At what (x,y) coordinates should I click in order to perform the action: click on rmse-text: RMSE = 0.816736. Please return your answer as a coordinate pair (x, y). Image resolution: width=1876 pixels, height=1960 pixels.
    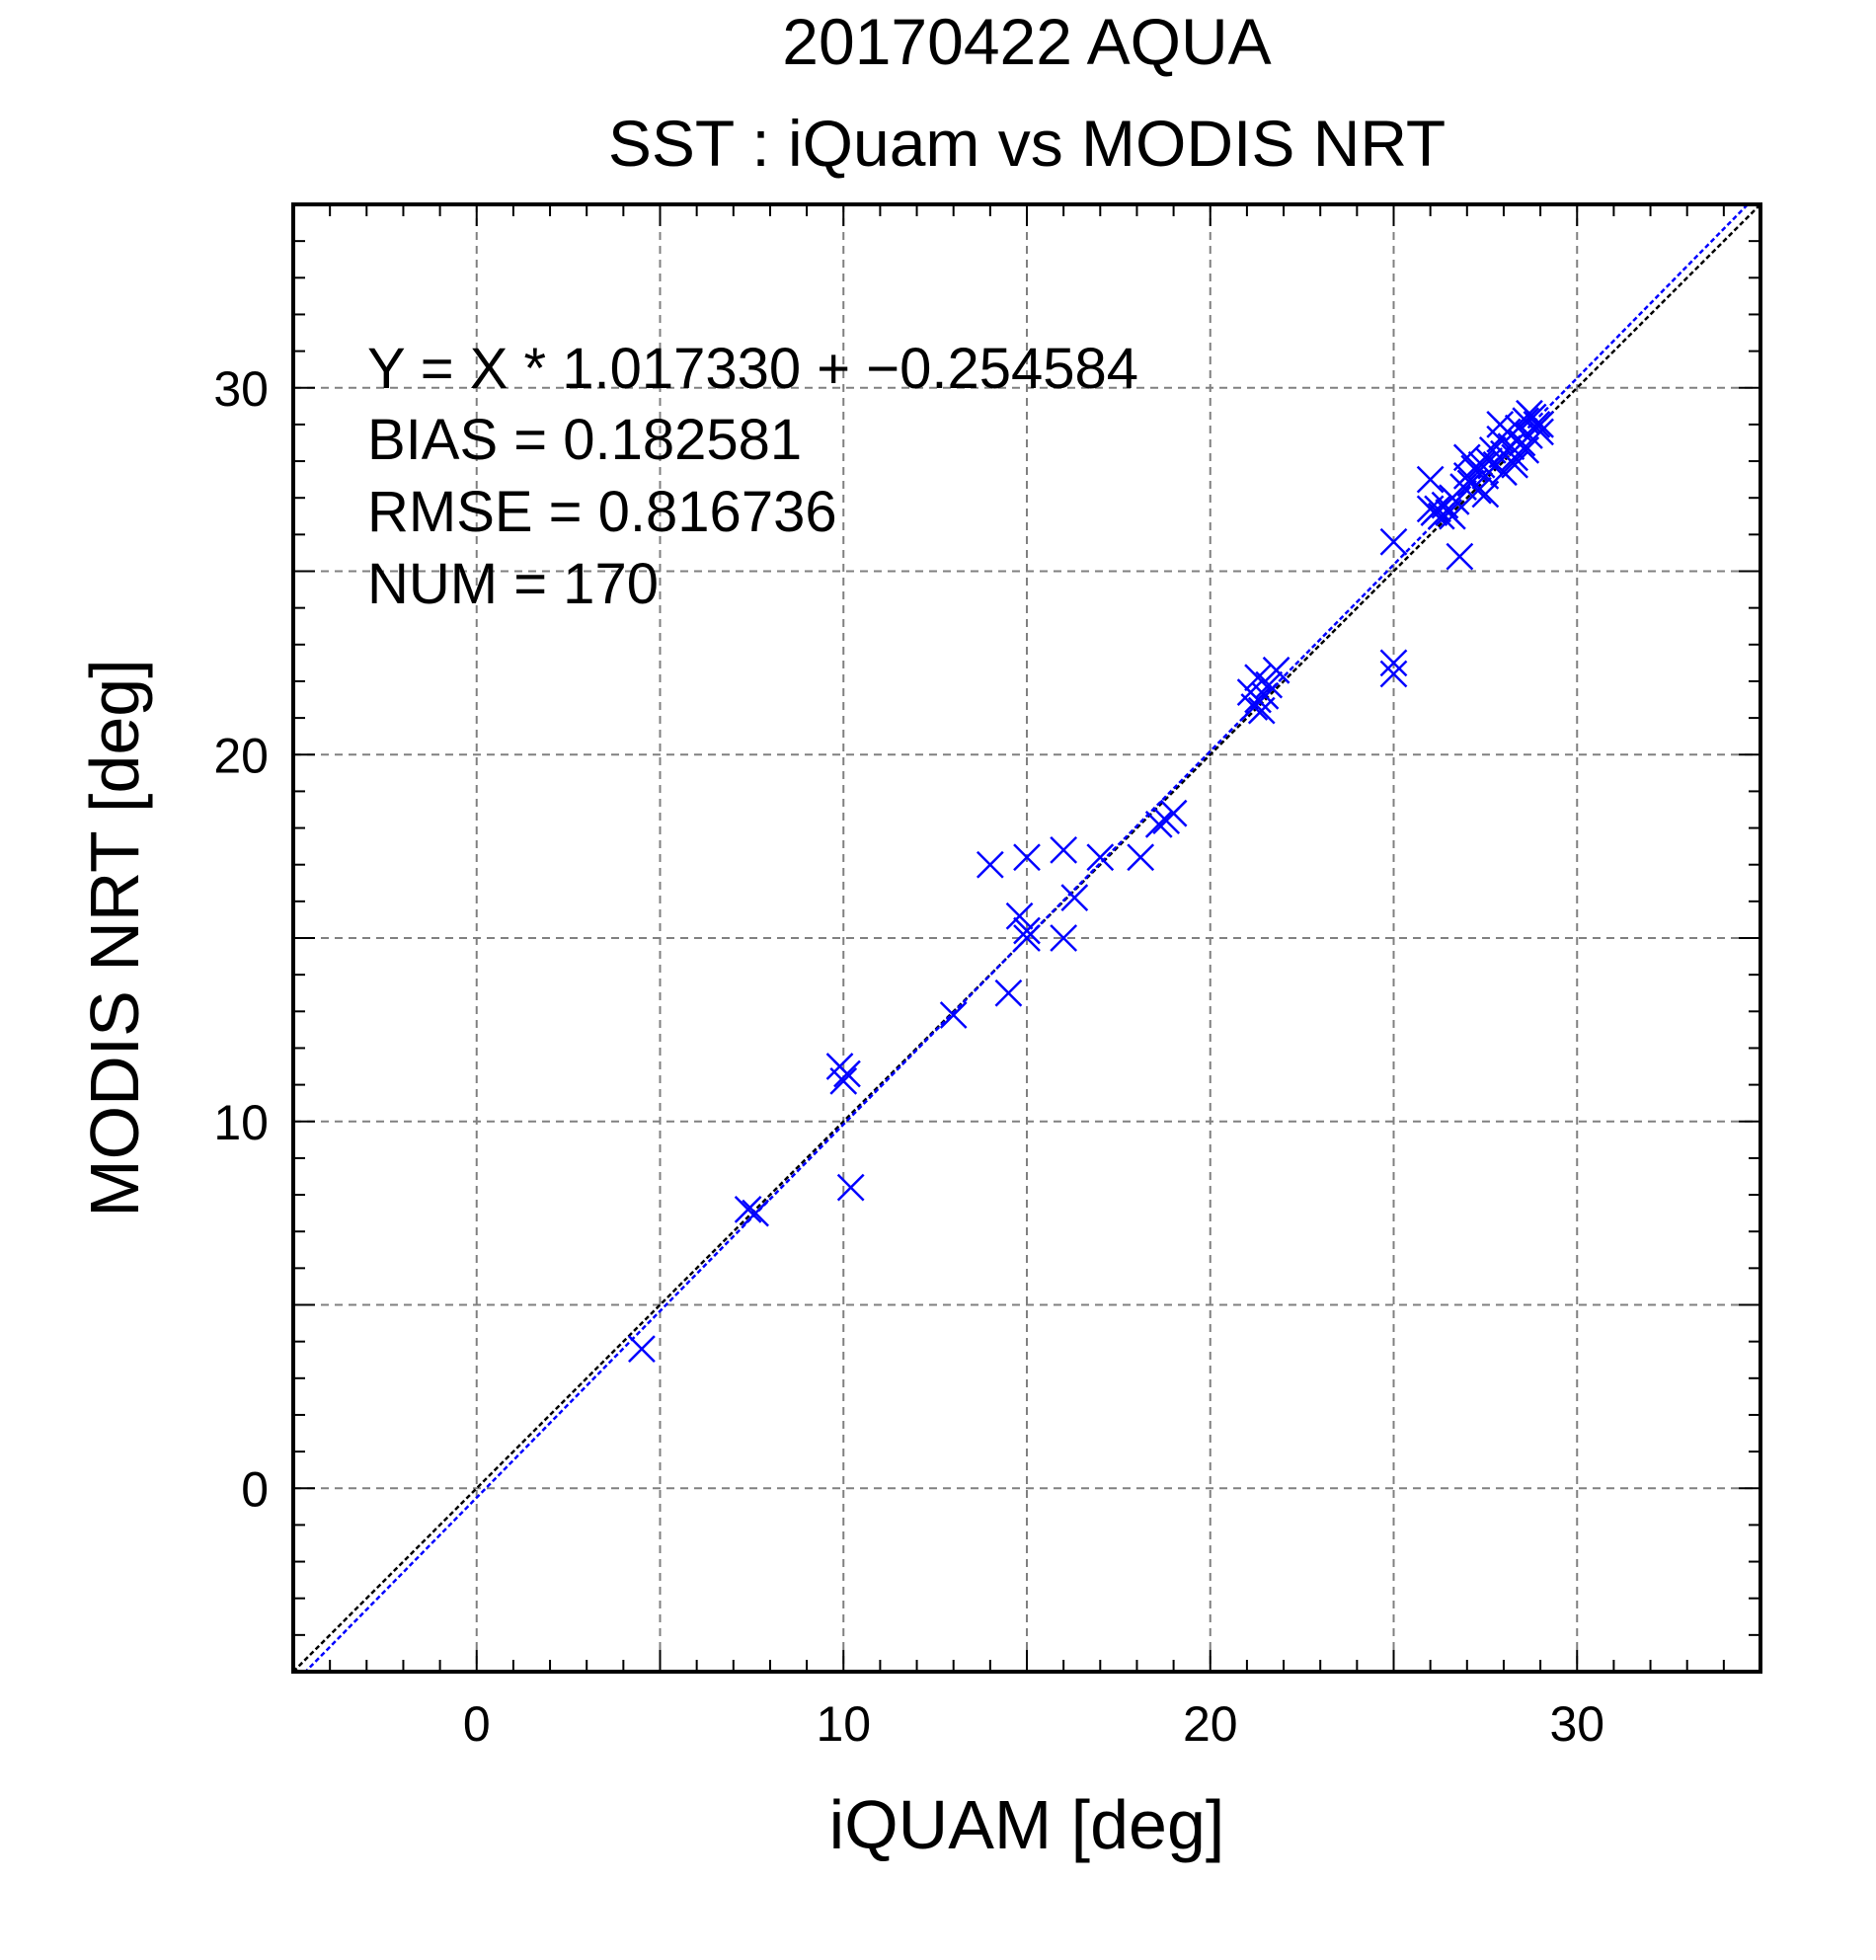
    Looking at the image, I should click on (602, 512).